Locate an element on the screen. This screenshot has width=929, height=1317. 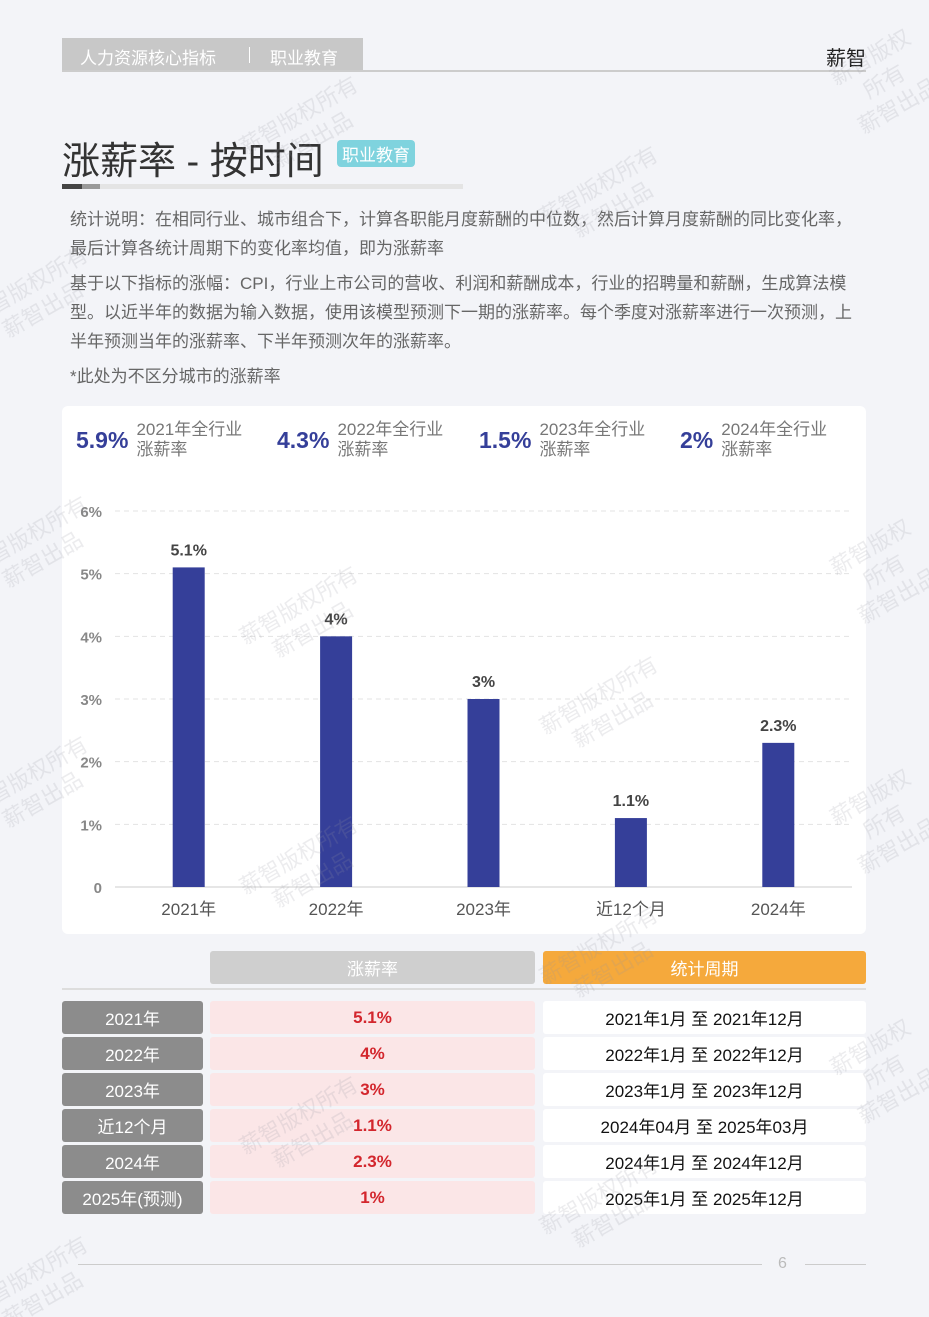
period-cell: 2023年1月 至 2023年12月 is located at coordinates (704, 1089).